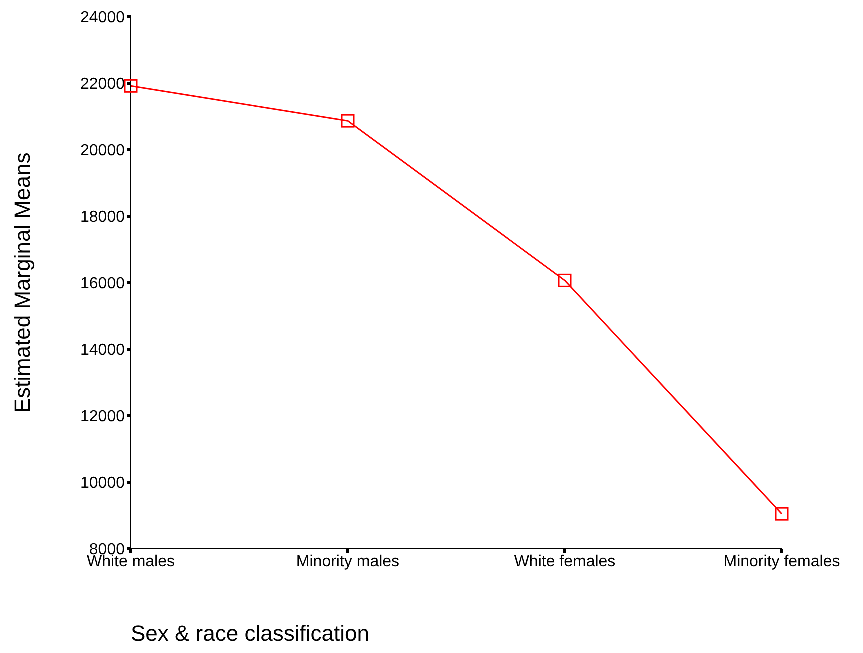  Describe the element at coordinates (103, 18) in the screenshot. I see `y-tick-label: 24000` at that location.